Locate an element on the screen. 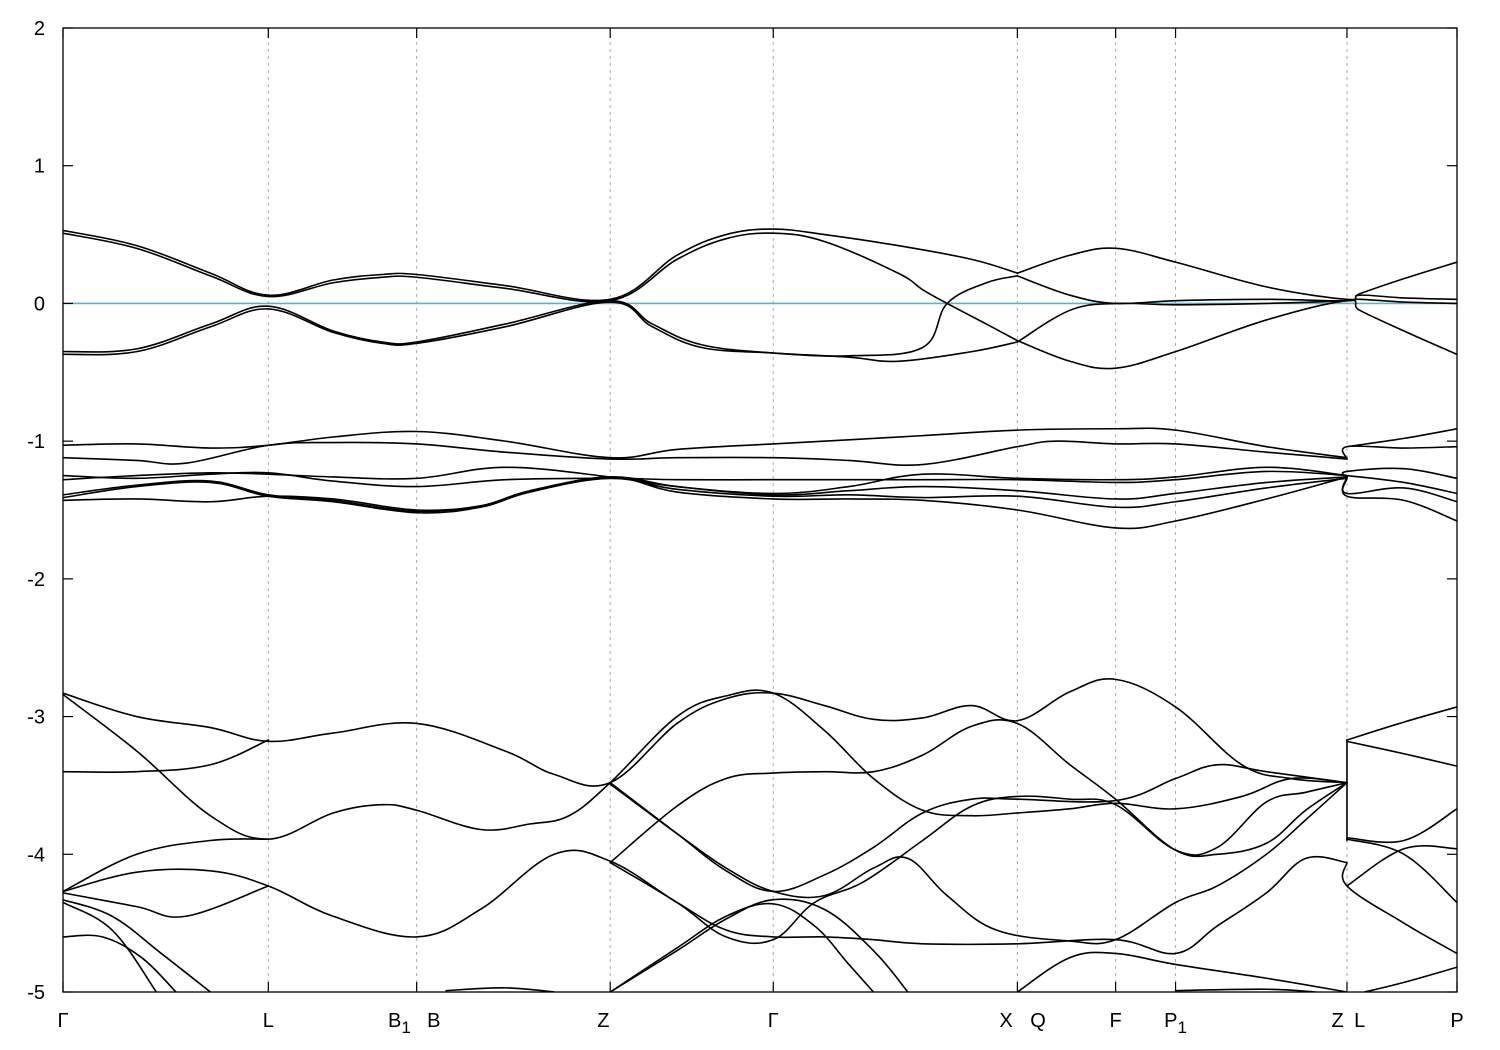  x-tick-label: P1 is located at coordinates (1175, 1023).